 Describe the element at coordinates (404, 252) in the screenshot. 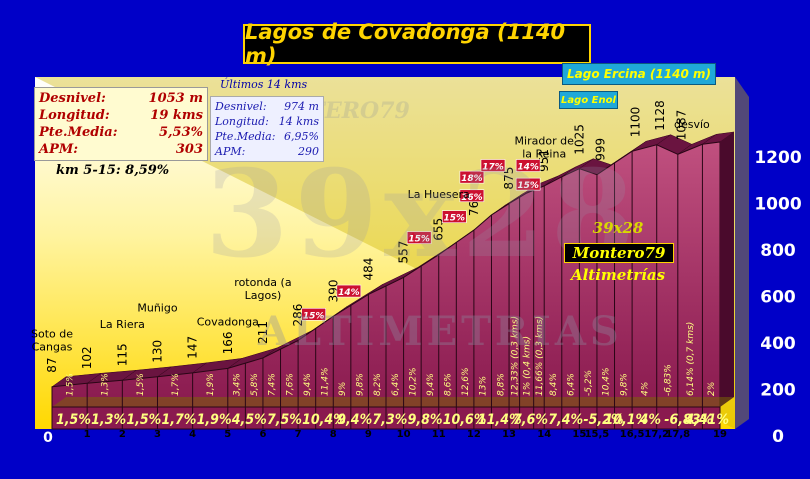

I see `altitude-label: 557` at that location.